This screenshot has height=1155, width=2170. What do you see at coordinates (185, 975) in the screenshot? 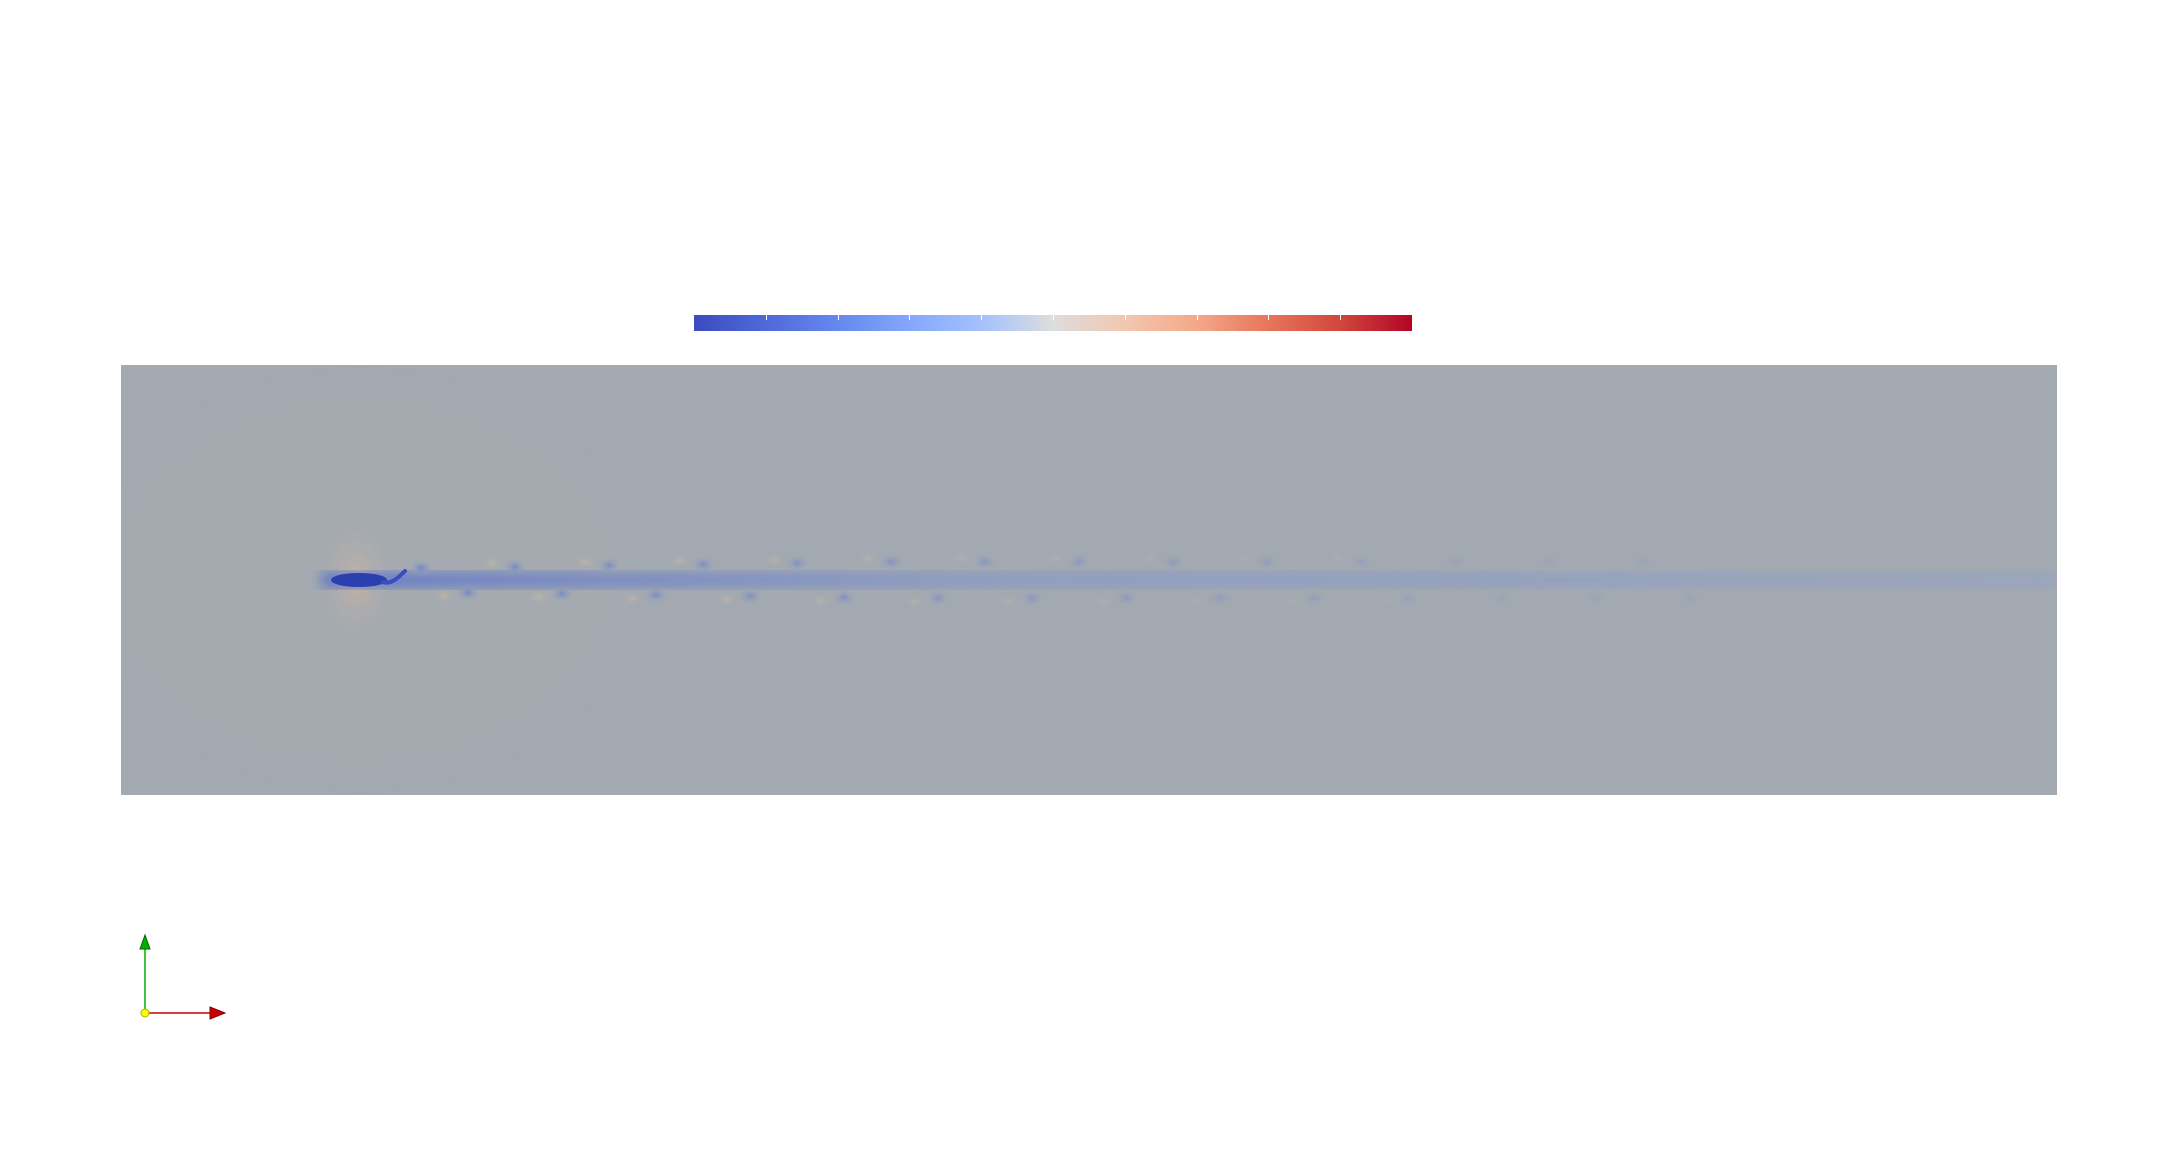
I see `orientation-axes-icon` at bounding box center [185, 975].